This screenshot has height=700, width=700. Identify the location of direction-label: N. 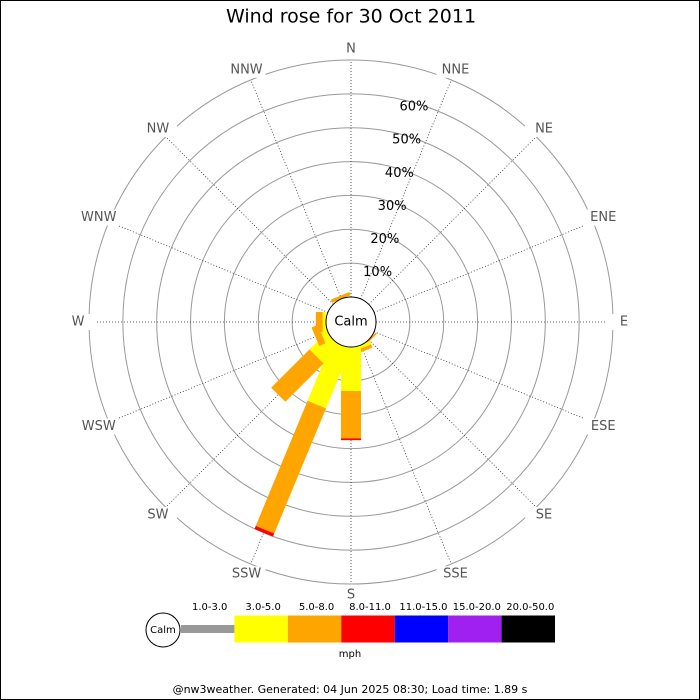
(351, 49).